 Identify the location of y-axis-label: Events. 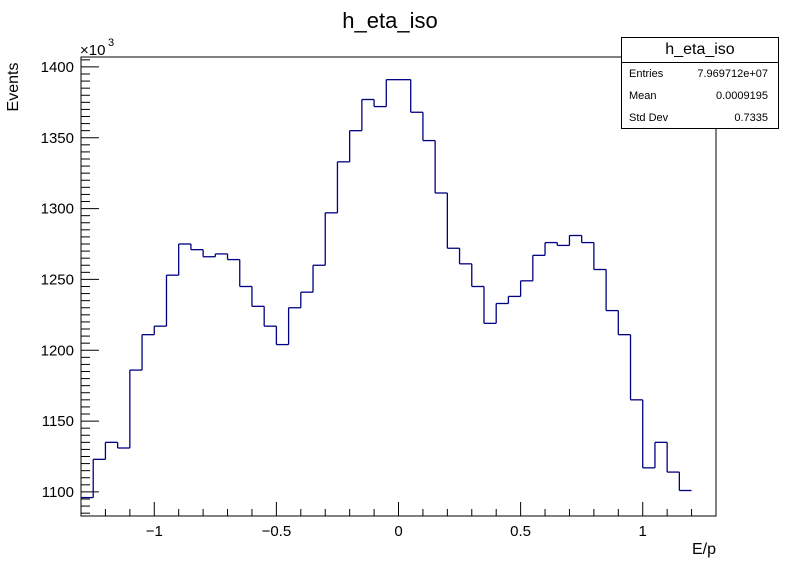
(13, 87).